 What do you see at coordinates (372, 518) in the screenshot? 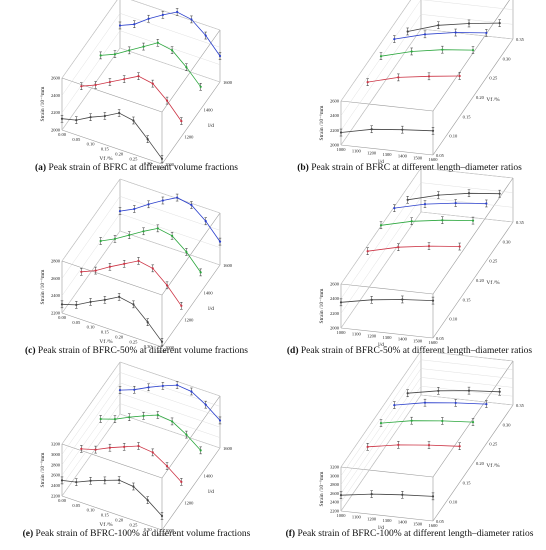
I see `x-tick-label: 1200` at bounding box center [372, 518].